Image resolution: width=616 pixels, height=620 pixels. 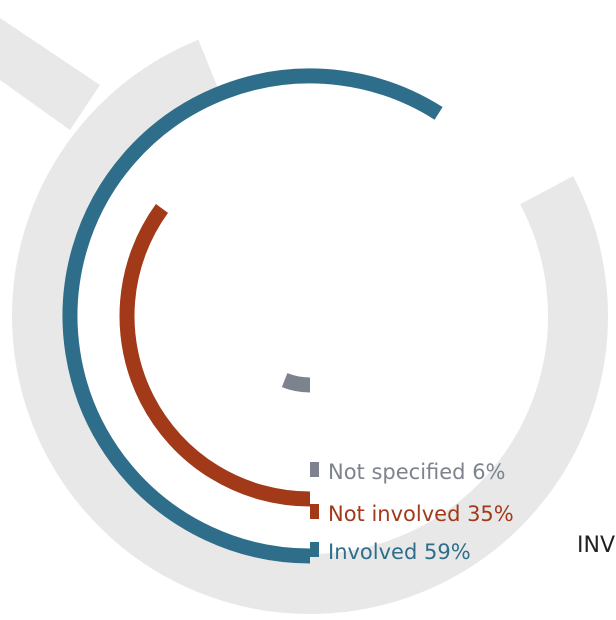 I want to click on background-band, so click(x=50, y=74).